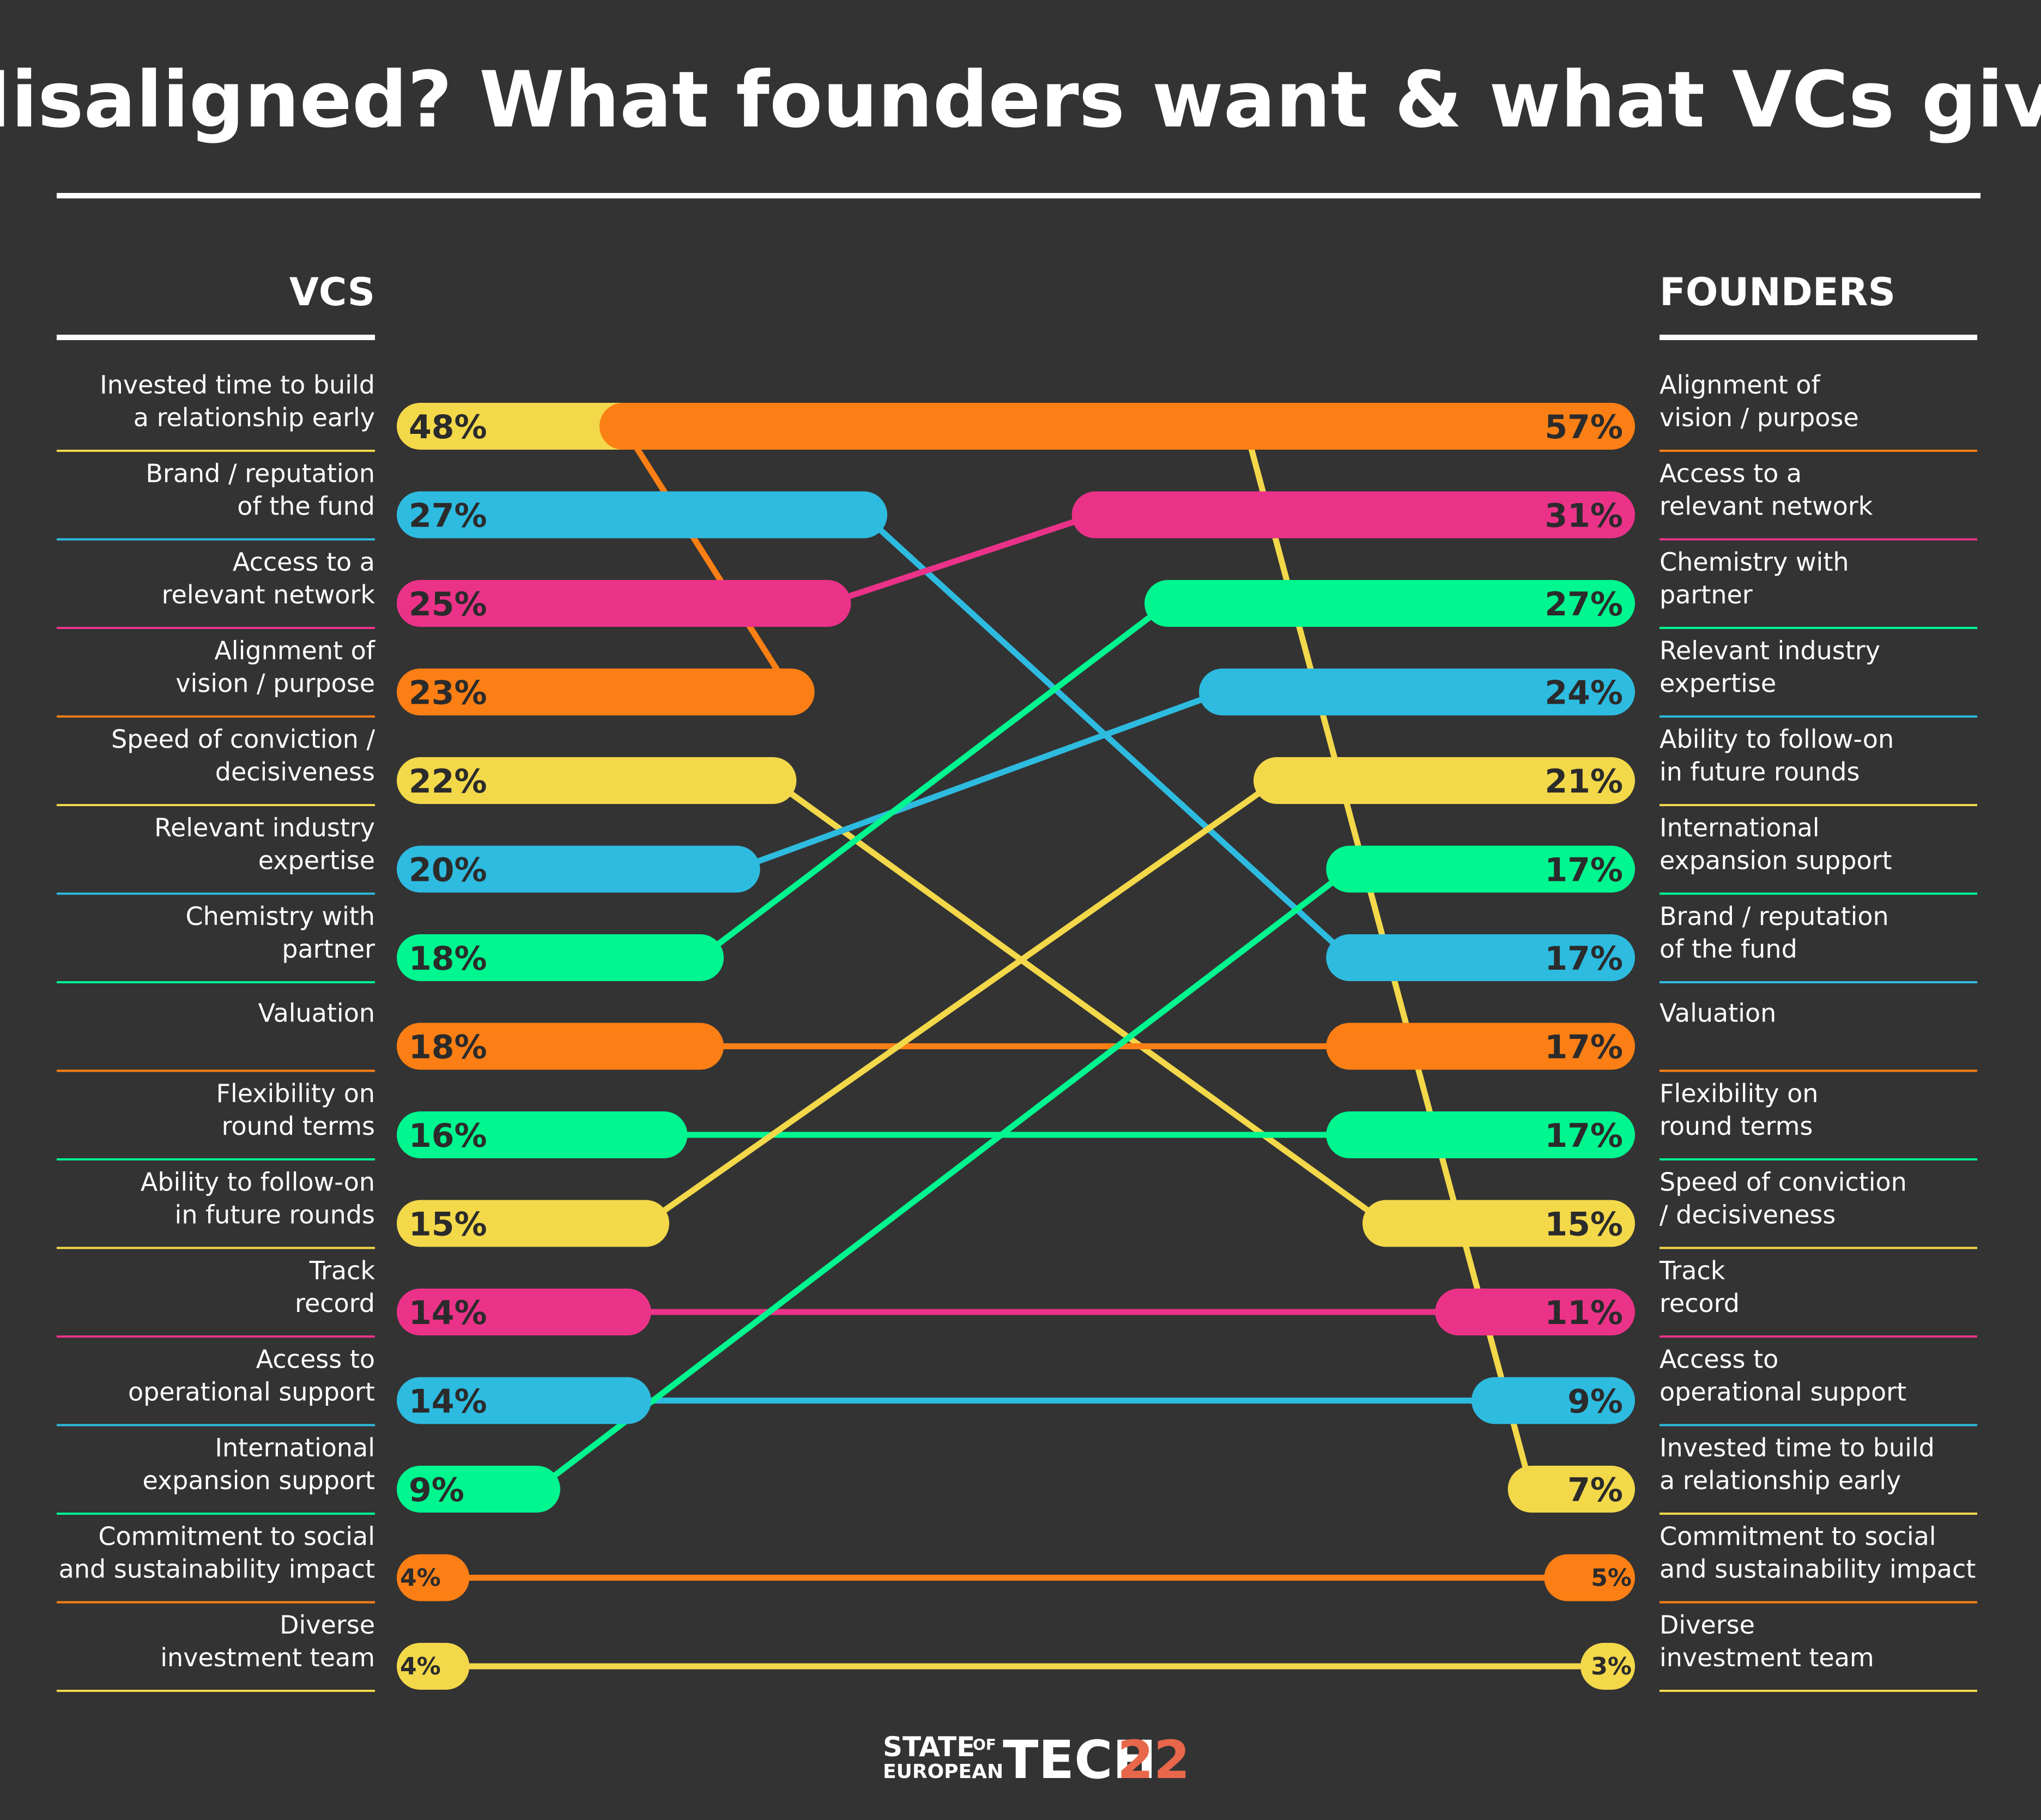 This screenshot has width=2041, height=1820. What do you see at coordinates (260, 473) in the screenshot?
I see `label-line: Brand / reputation` at bounding box center [260, 473].